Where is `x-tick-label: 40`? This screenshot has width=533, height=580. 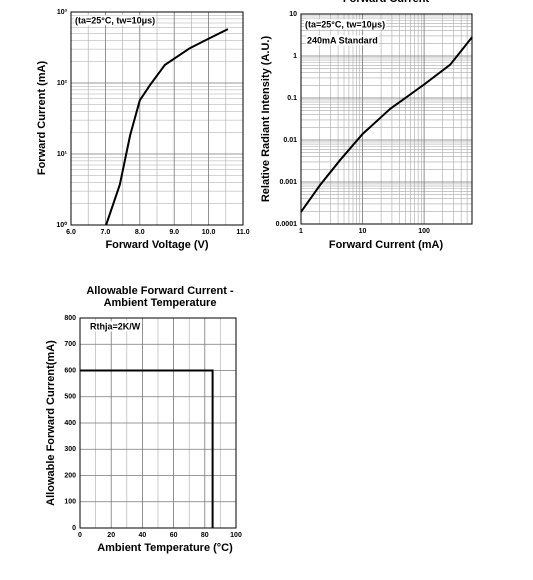
x-tick-label: 40 is located at coordinates (143, 535).